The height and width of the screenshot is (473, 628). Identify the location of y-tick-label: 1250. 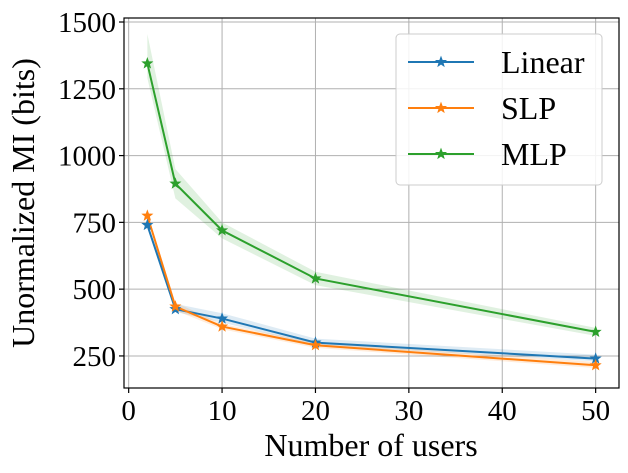
(87, 90).